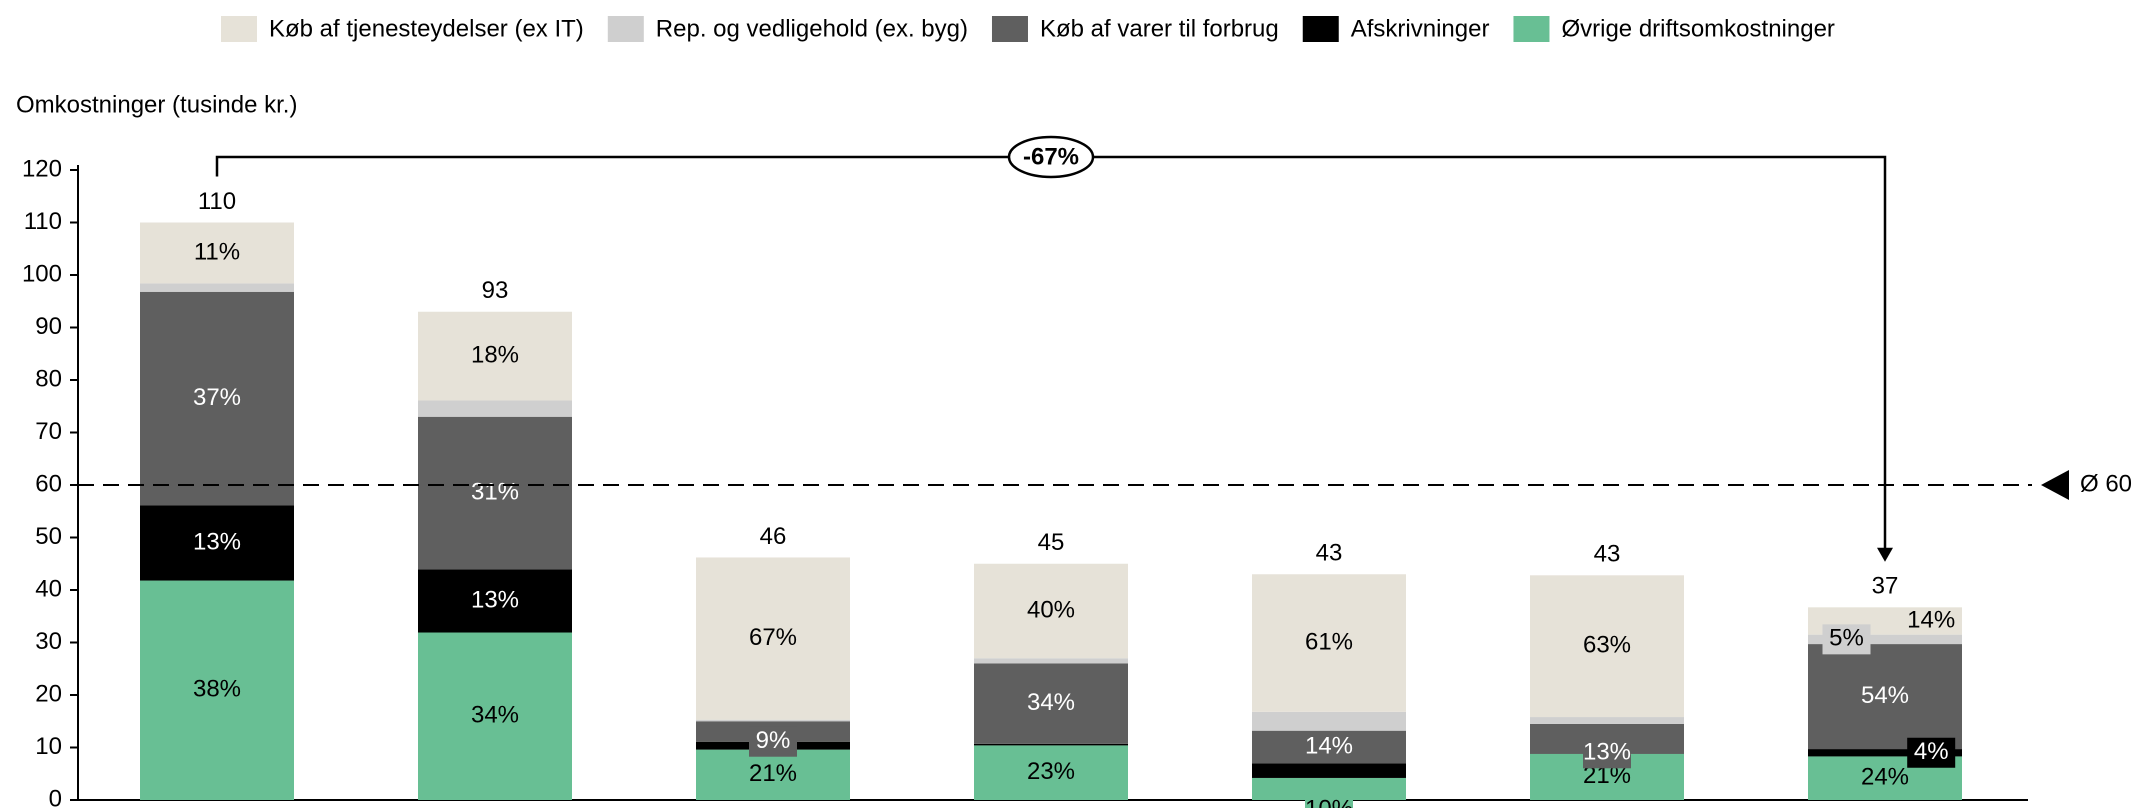 This screenshot has height=808, width=2138. What do you see at coordinates (2055, 485) in the screenshot?
I see `average-marker` at bounding box center [2055, 485].